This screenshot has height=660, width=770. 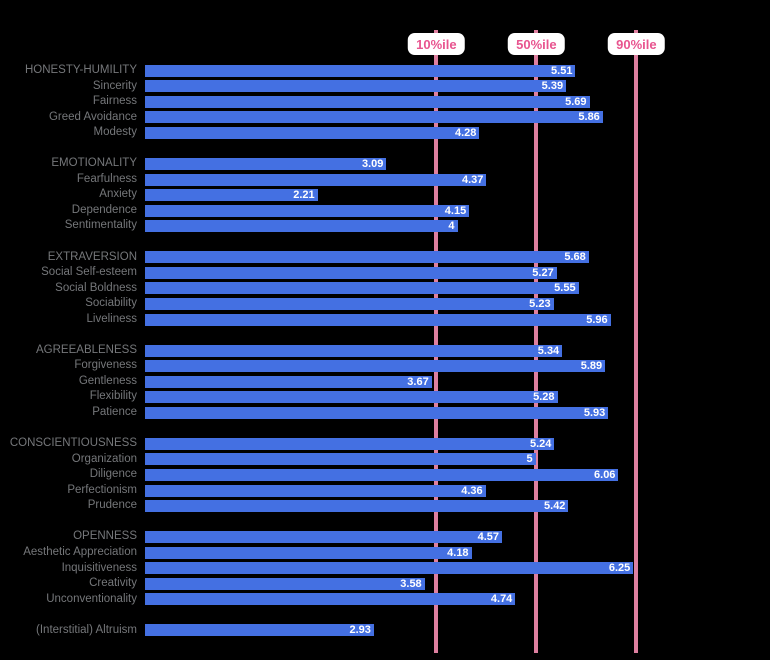 What do you see at coordinates (350, 443) in the screenshot?
I see `score-bar: 5.24` at bounding box center [350, 443].